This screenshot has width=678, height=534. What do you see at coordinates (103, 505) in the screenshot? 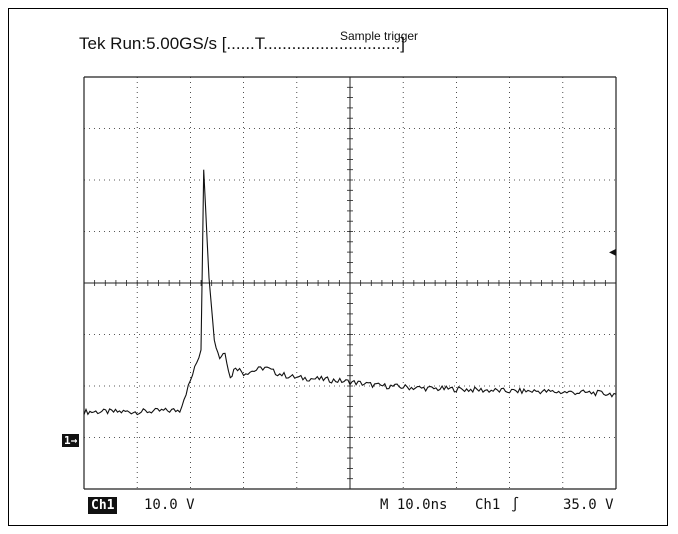
I see `channel-badge: Ch1` at bounding box center [103, 505].